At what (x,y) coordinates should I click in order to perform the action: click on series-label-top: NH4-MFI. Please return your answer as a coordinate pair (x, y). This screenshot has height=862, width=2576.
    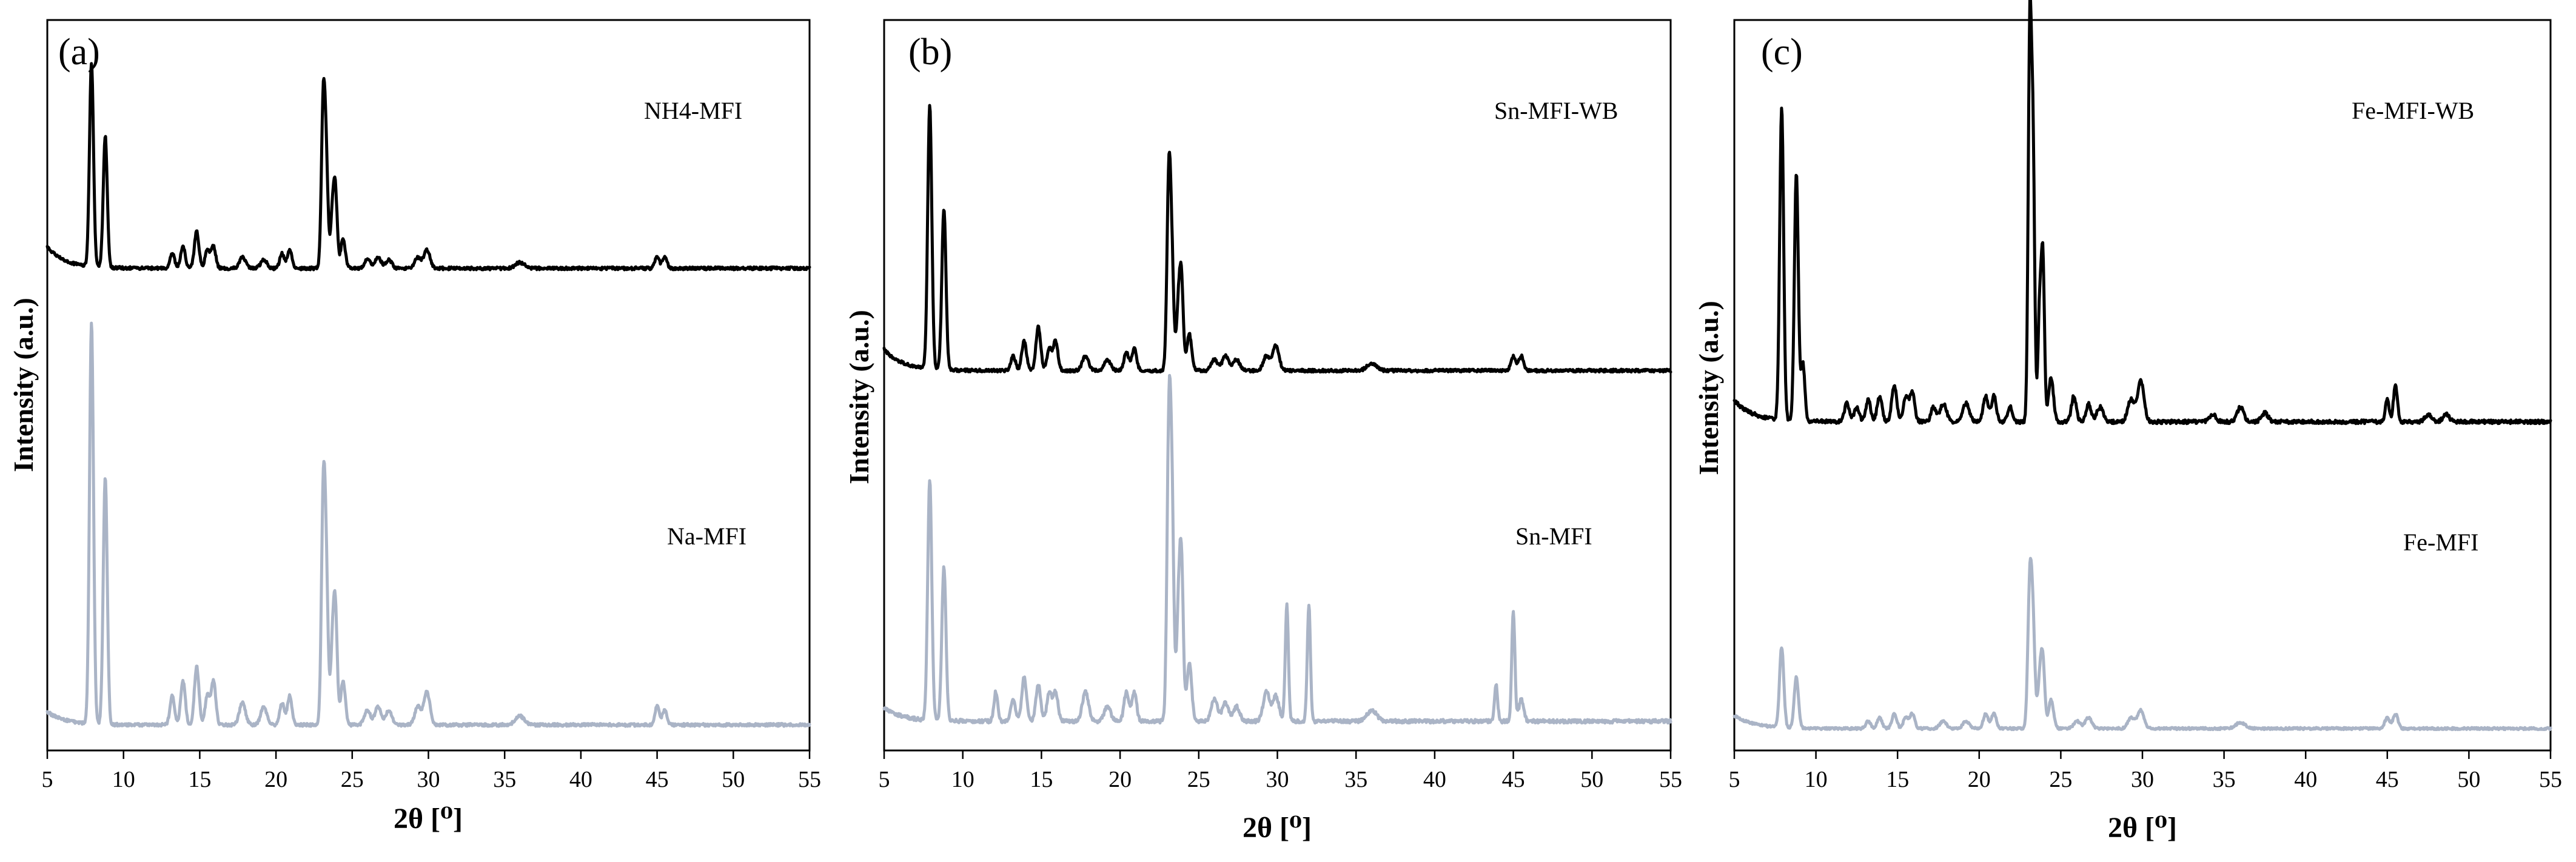
    Looking at the image, I should click on (693, 110).